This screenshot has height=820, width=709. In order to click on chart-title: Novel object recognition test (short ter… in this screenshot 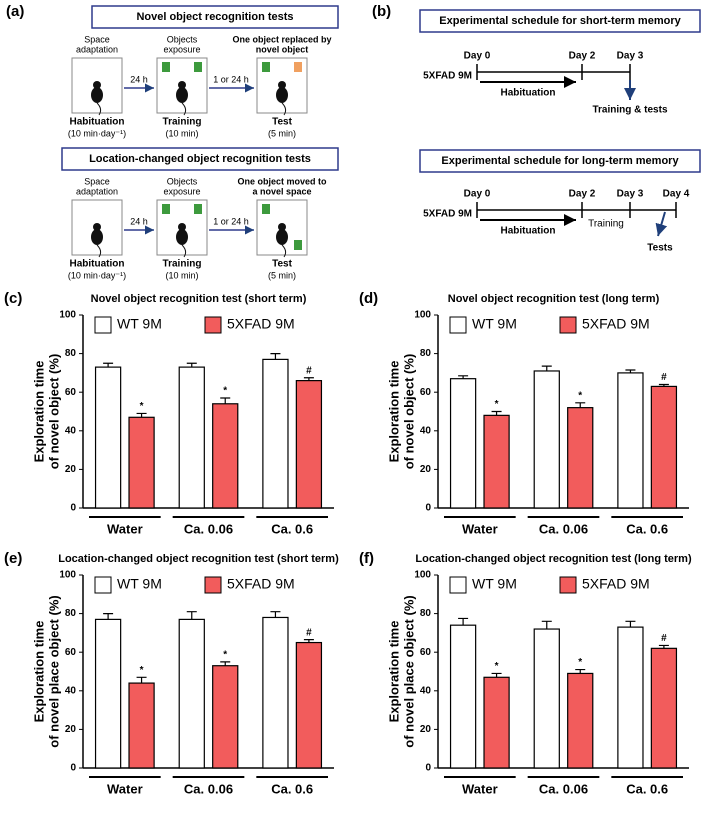, I will do `click(199, 299)`.